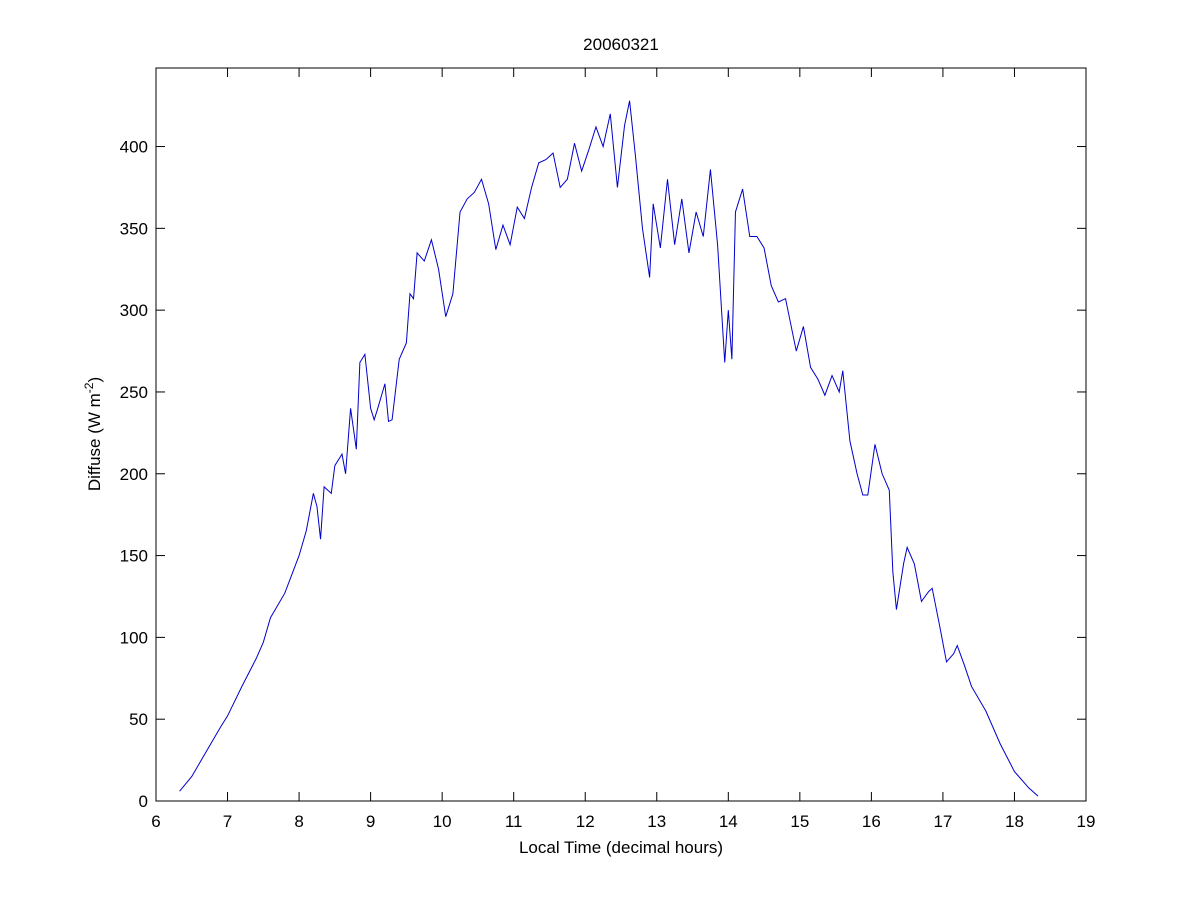 The width and height of the screenshot is (1200, 900). Describe the element at coordinates (370, 821) in the screenshot. I see `x-tick-label: 9` at that location.